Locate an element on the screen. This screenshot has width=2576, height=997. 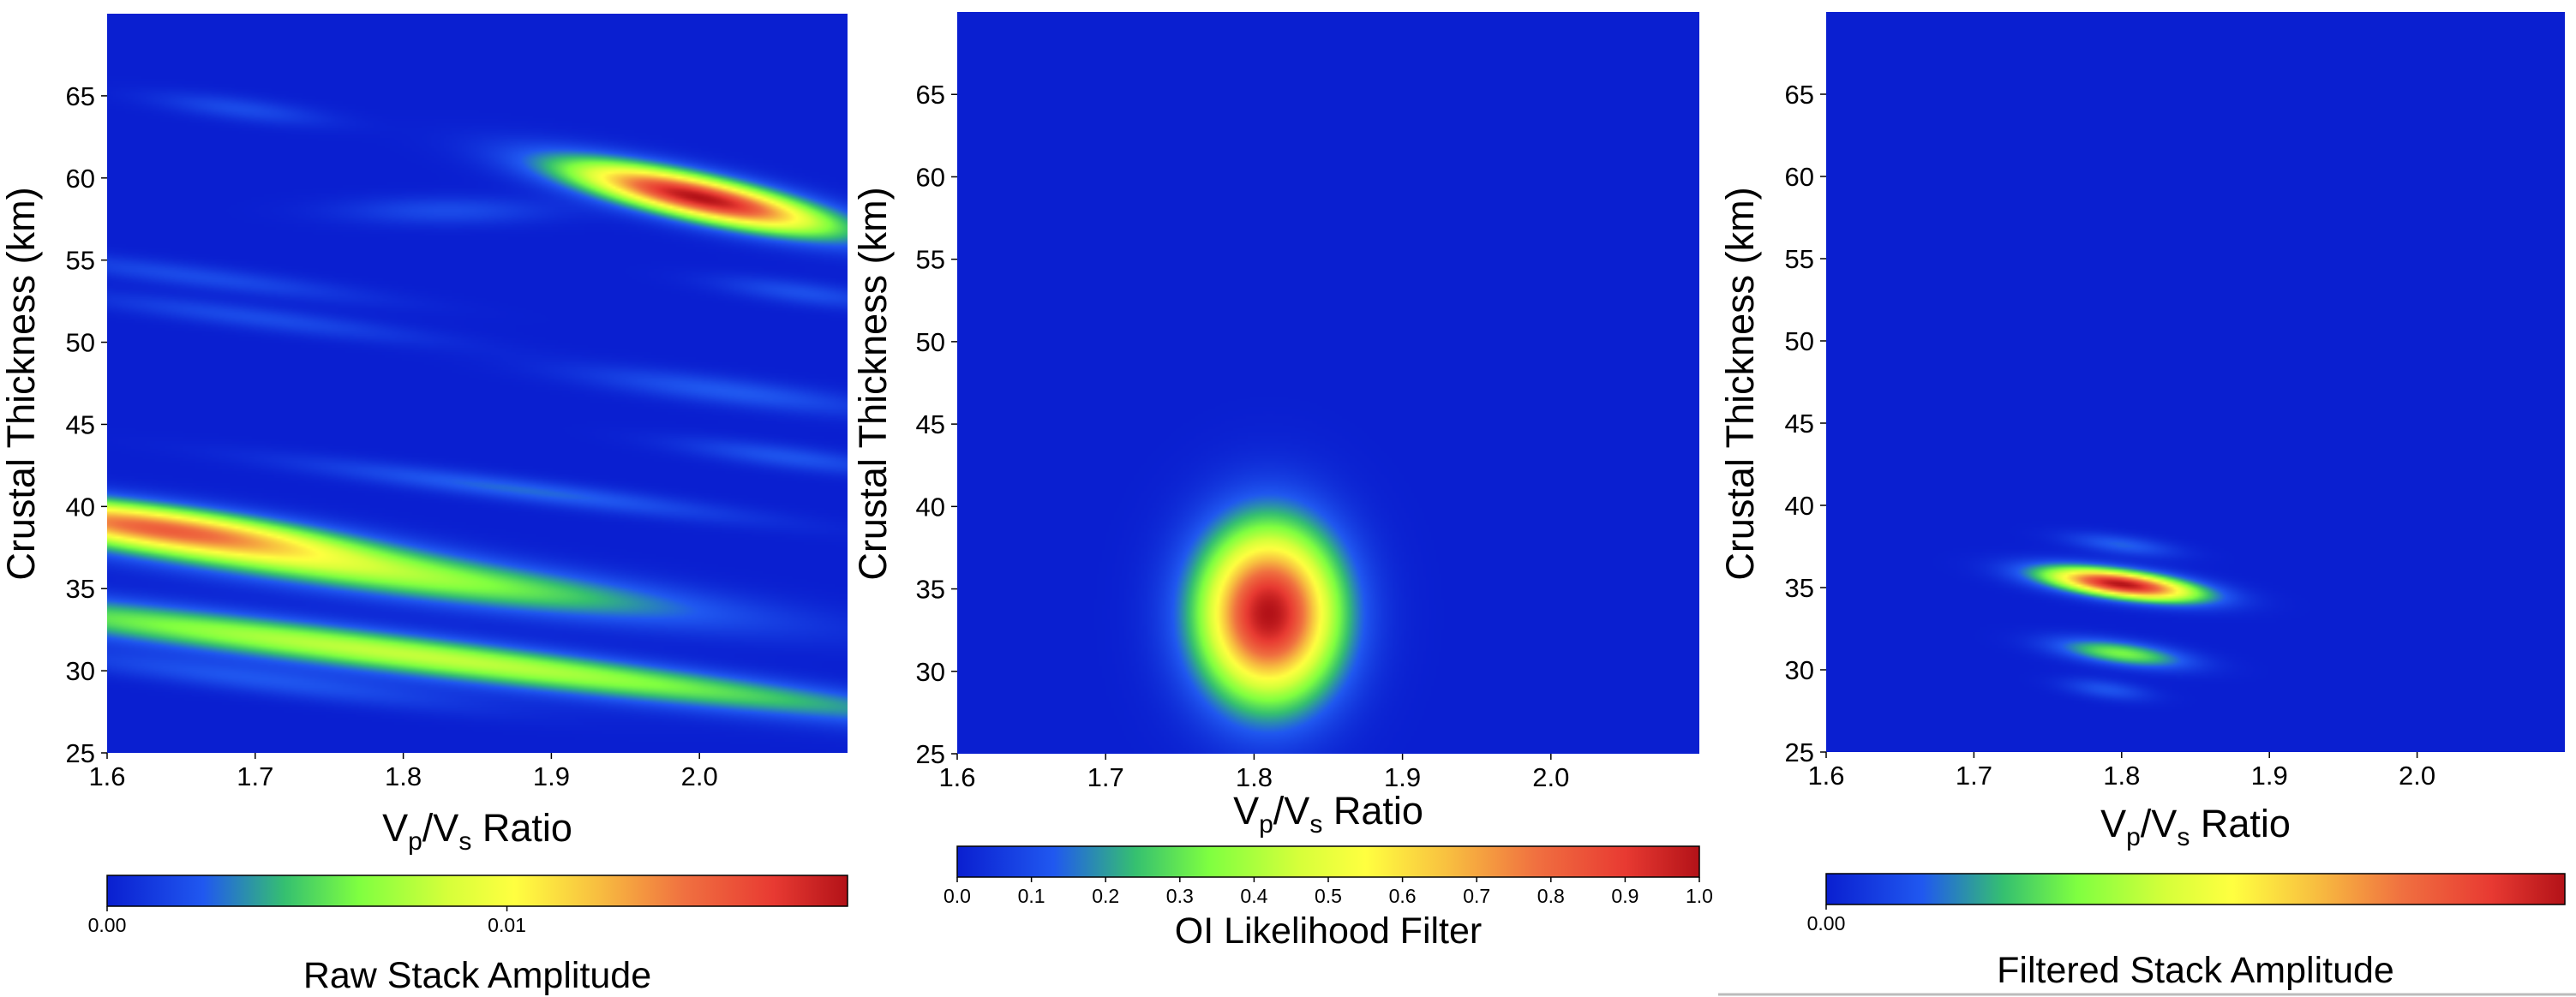
y-ticks-oi: 25 30 35 40 45 50 55 60 65 is located at coordinates (936, 424).